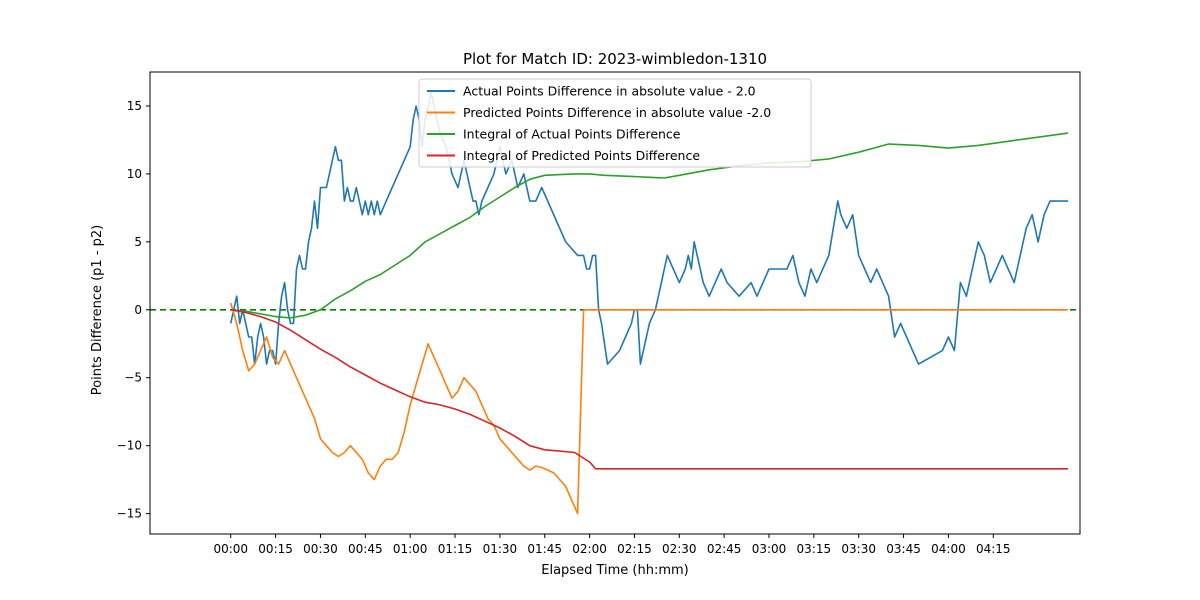 The image size is (1200, 600). What do you see at coordinates (615, 59) in the screenshot?
I see `chart-title: Plot for Match ID: 2023-wimbledon-1310` at bounding box center [615, 59].